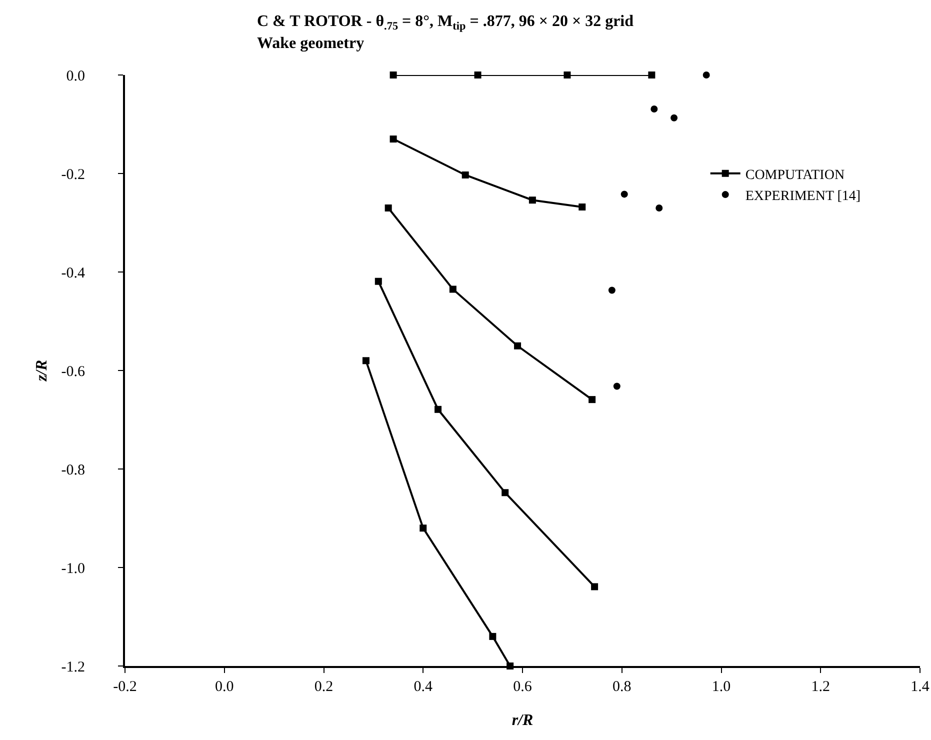 This screenshot has width=931, height=740. I want to click on y-tick-label: -0.4, so click(73, 273).